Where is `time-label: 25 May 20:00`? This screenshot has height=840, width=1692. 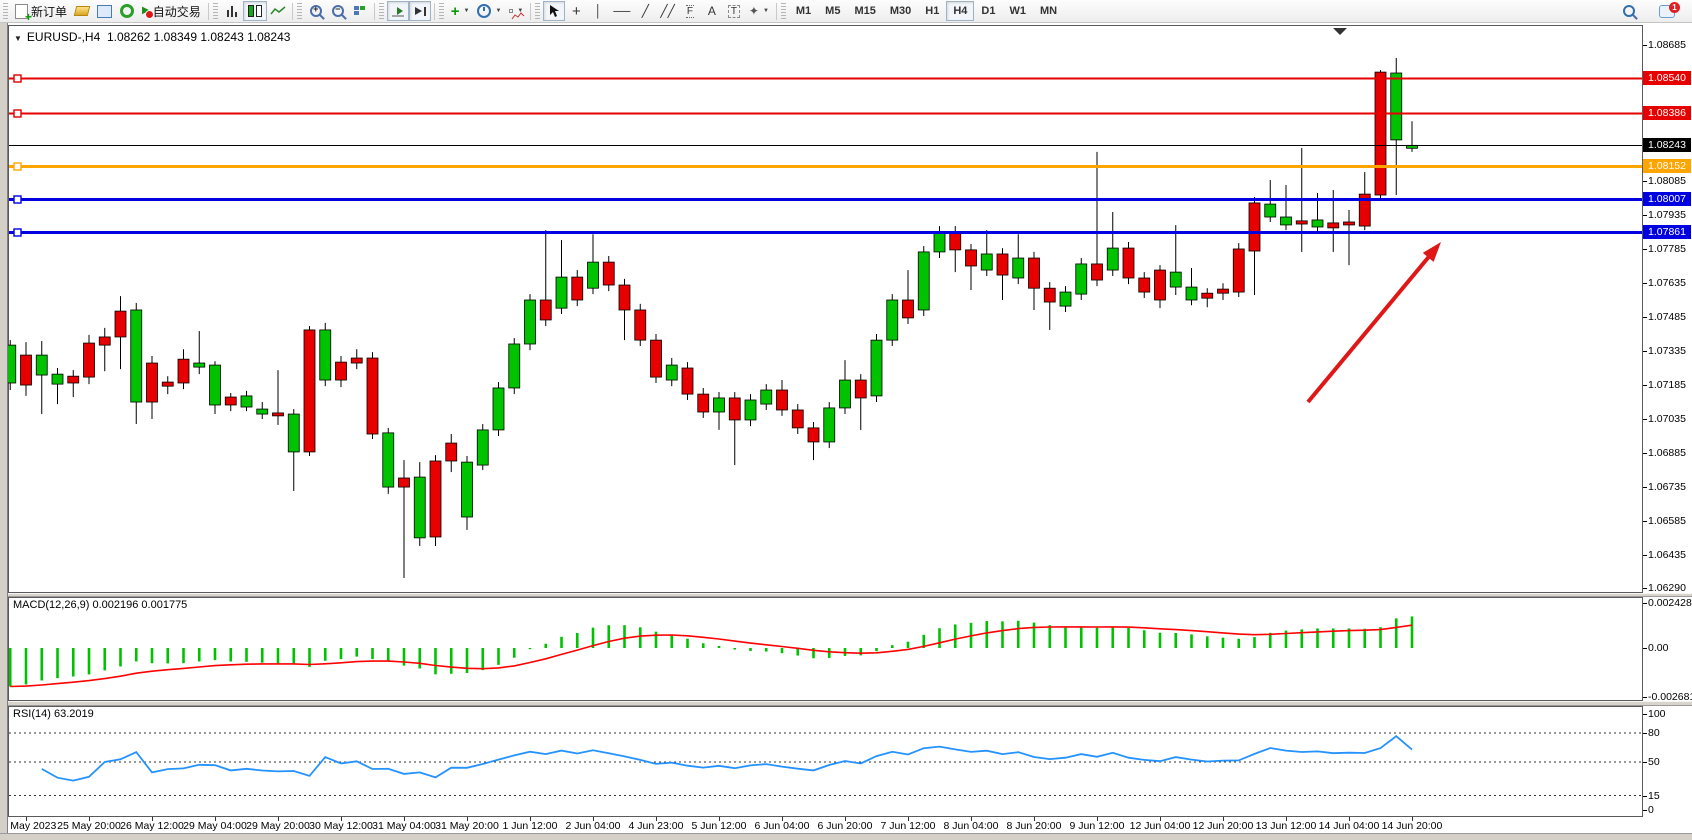
time-label: 25 May 20:00 is located at coordinates (89, 826).